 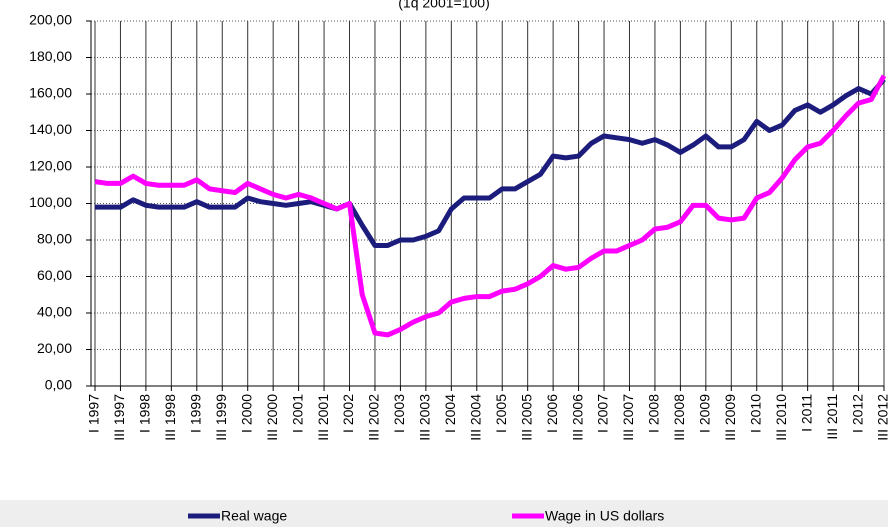 I want to click on y-tick-label: 180,00, so click(x=50, y=56).